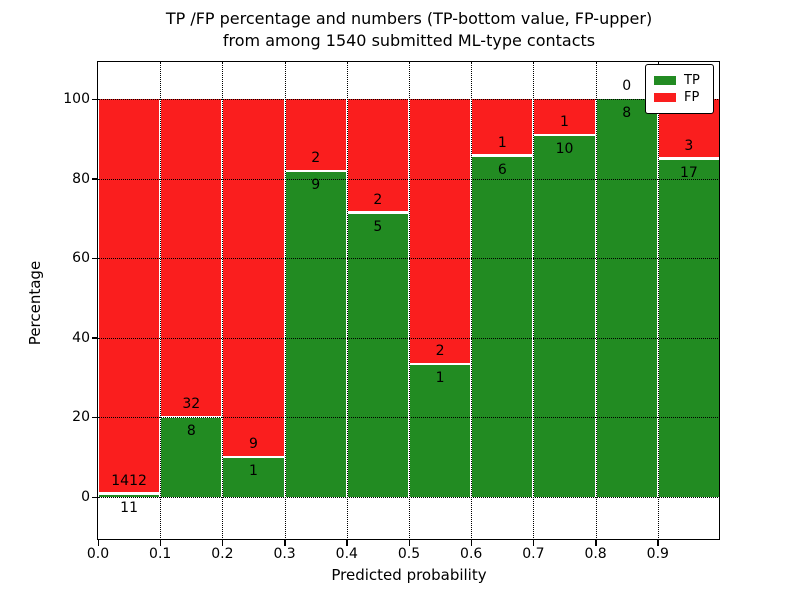  What do you see at coordinates (85, 497) in the screenshot?
I see `y-tick-label: 0` at bounding box center [85, 497].